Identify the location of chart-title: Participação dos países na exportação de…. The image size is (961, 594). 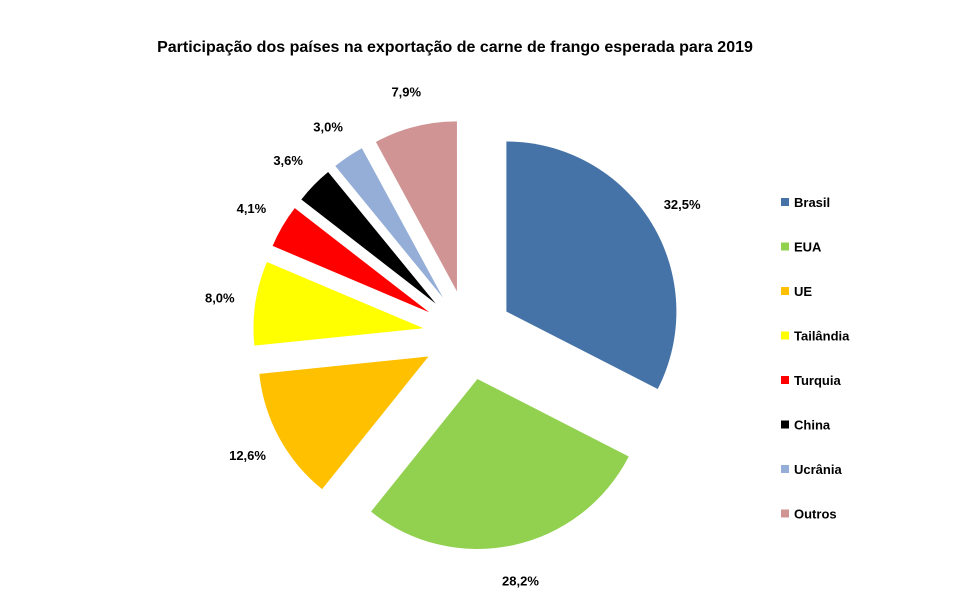
(455, 47).